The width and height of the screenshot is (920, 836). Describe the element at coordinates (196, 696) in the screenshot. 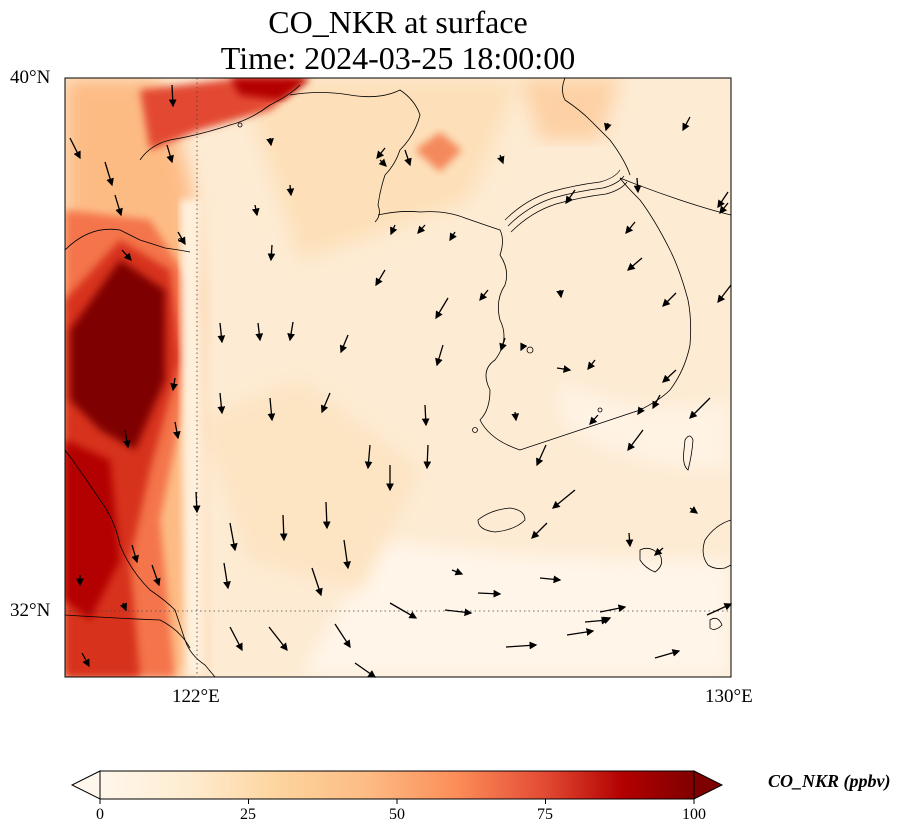

I see `lon-label-122e: 122°E` at that location.